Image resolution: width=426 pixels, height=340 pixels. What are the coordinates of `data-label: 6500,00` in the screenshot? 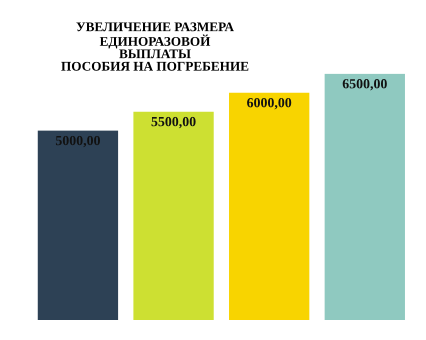 It's located at (364, 84).